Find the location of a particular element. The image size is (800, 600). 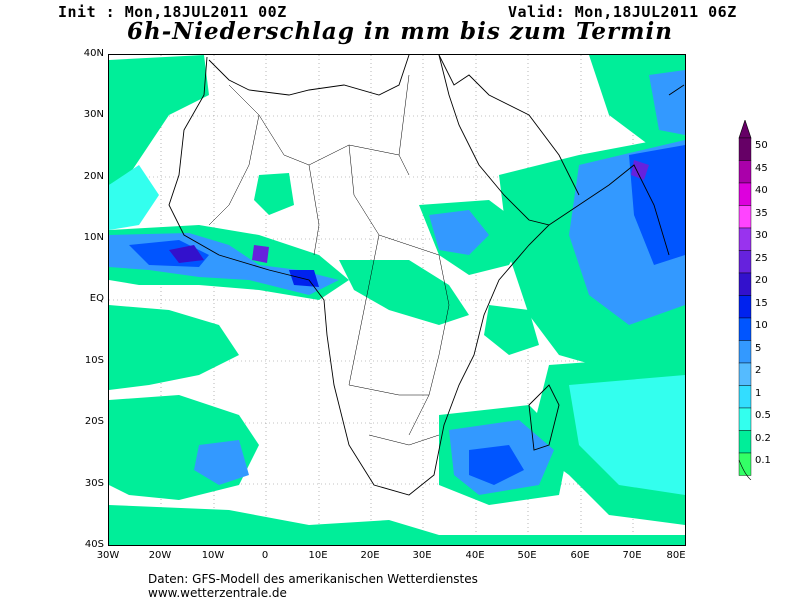

legend-label-8: 10 is located at coordinates (761, 326).